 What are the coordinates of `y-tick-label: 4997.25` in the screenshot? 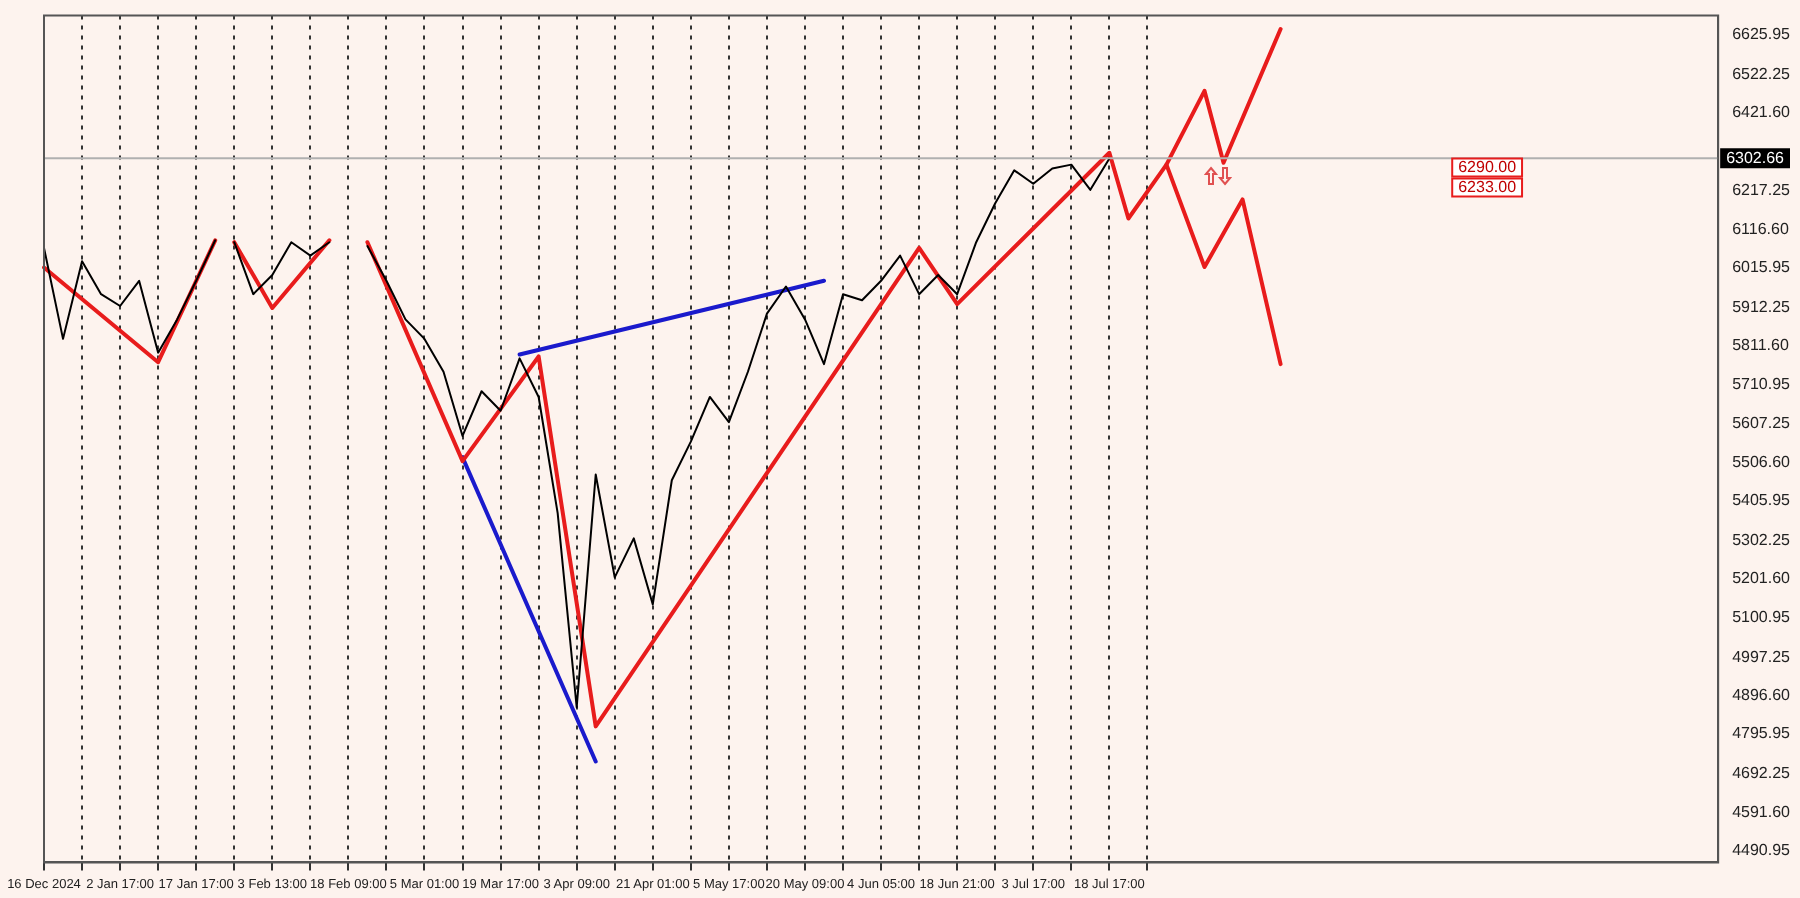 It's located at (1762, 656).